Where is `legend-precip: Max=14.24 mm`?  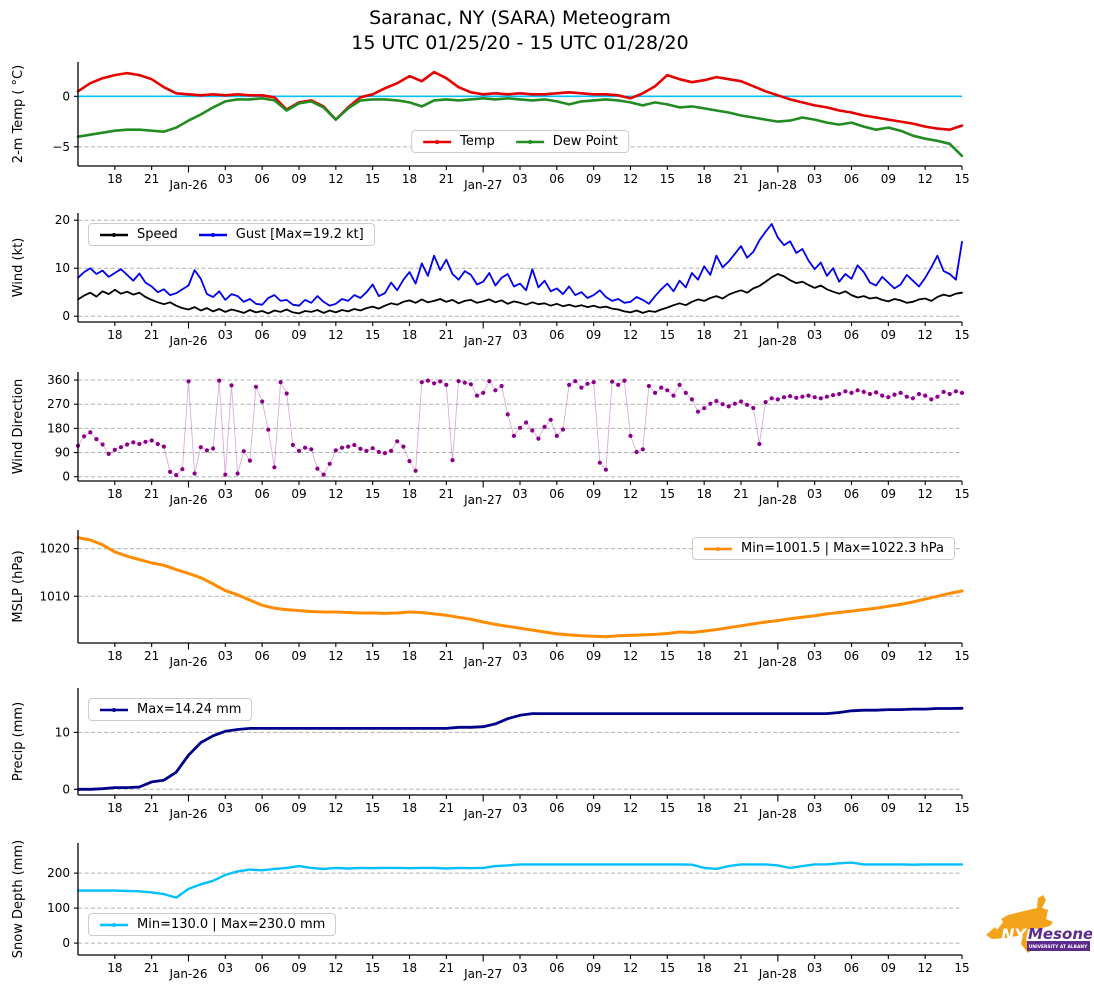
legend-precip: Max=14.24 mm is located at coordinates (170, 709).